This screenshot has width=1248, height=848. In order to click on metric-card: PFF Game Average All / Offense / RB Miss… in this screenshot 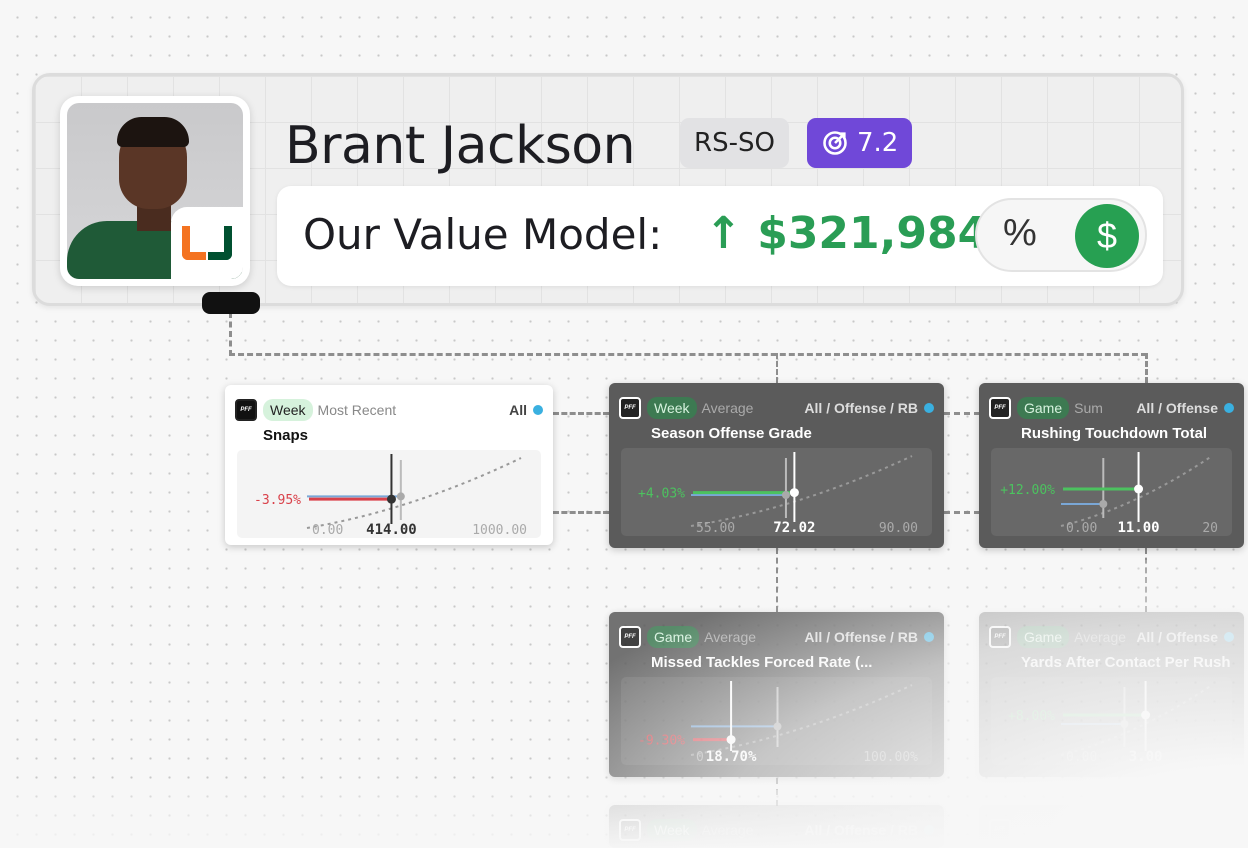, I will do `click(776, 694)`.